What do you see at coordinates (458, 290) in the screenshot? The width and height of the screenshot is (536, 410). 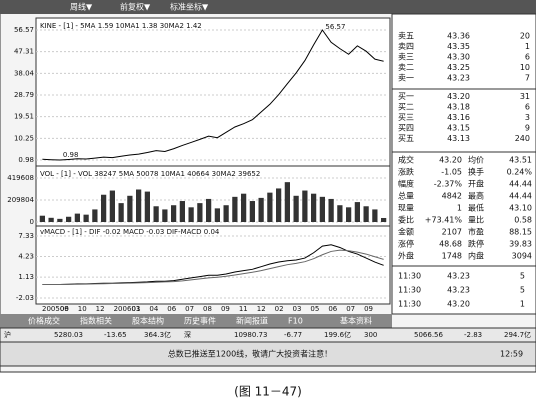 I see `trade-cell: 43.23` at bounding box center [458, 290].